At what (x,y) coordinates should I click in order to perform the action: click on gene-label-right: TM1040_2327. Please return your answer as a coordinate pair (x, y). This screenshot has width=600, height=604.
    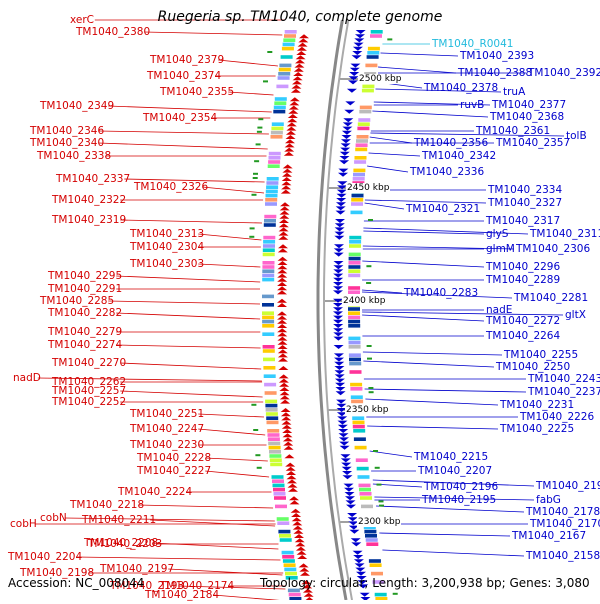
    Looking at the image, I should click on (525, 203).